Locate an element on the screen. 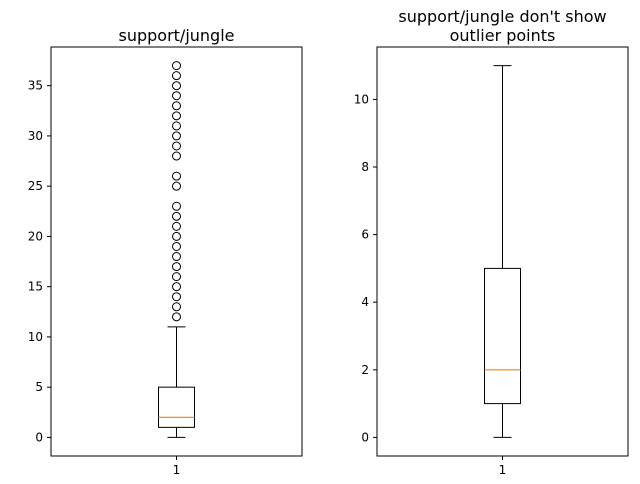 This screenshot has height=484, width=640. y-tick-label: 5 is located at coordinates (39, 387).